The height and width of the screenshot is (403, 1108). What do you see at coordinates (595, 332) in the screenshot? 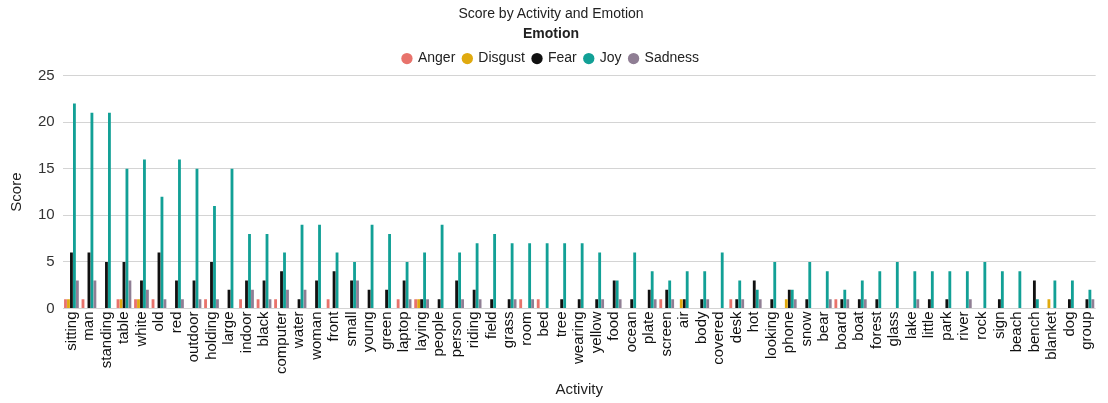
I see `x-tick-label: yellow` at bounding box center [595, 332].